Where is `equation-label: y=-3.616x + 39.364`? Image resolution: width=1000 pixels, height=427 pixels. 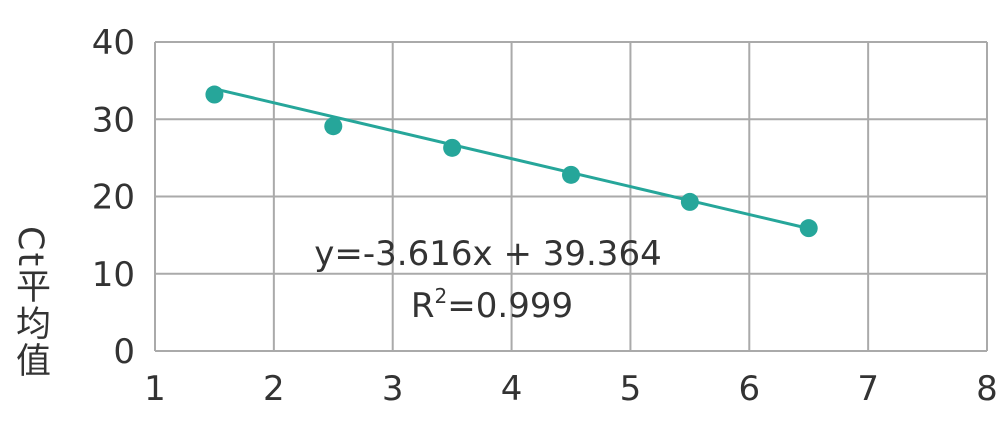 equation-label: y=-3.616x + 39.364 is located at coordinates (487, 254).